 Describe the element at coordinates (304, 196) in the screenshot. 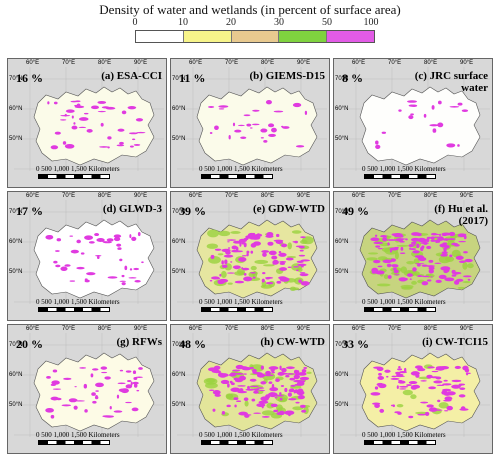

I see `longitude-label: 90°E` at that location.